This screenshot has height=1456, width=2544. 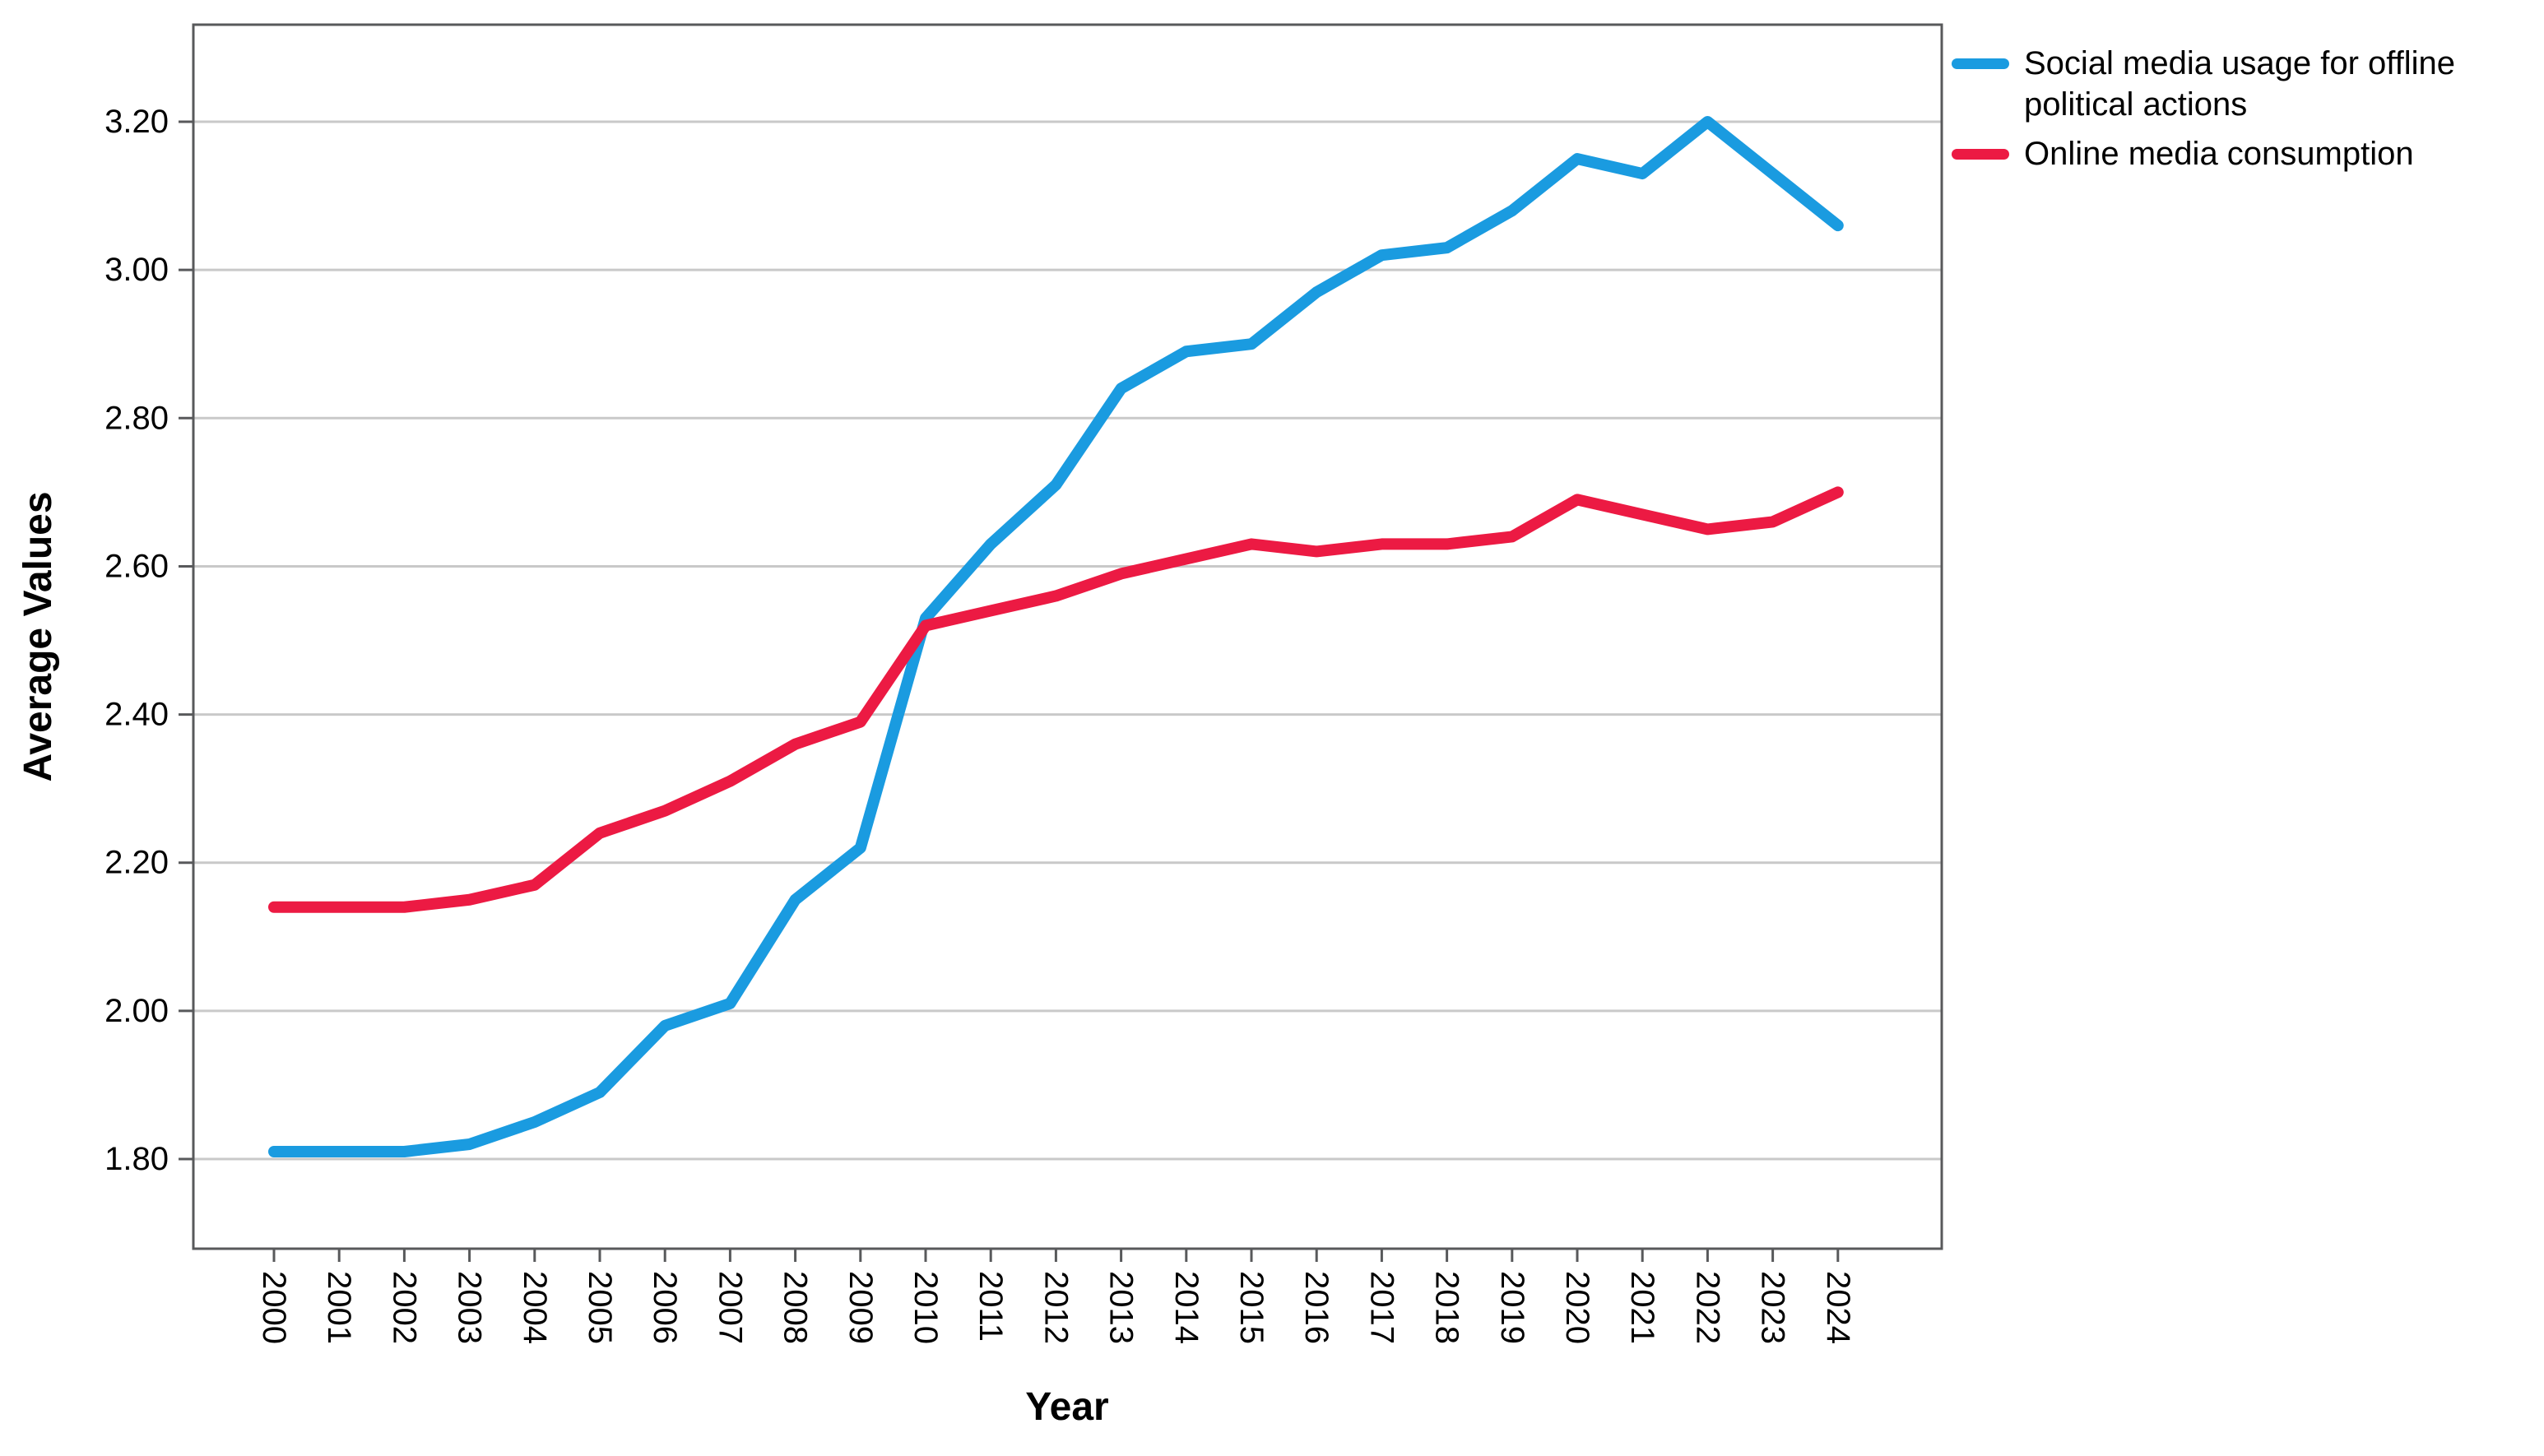 What do you see at coordinates (136, 715) in the screenshot?
I see `y-tick-label: 2.40` at bounding box center [136, 715].